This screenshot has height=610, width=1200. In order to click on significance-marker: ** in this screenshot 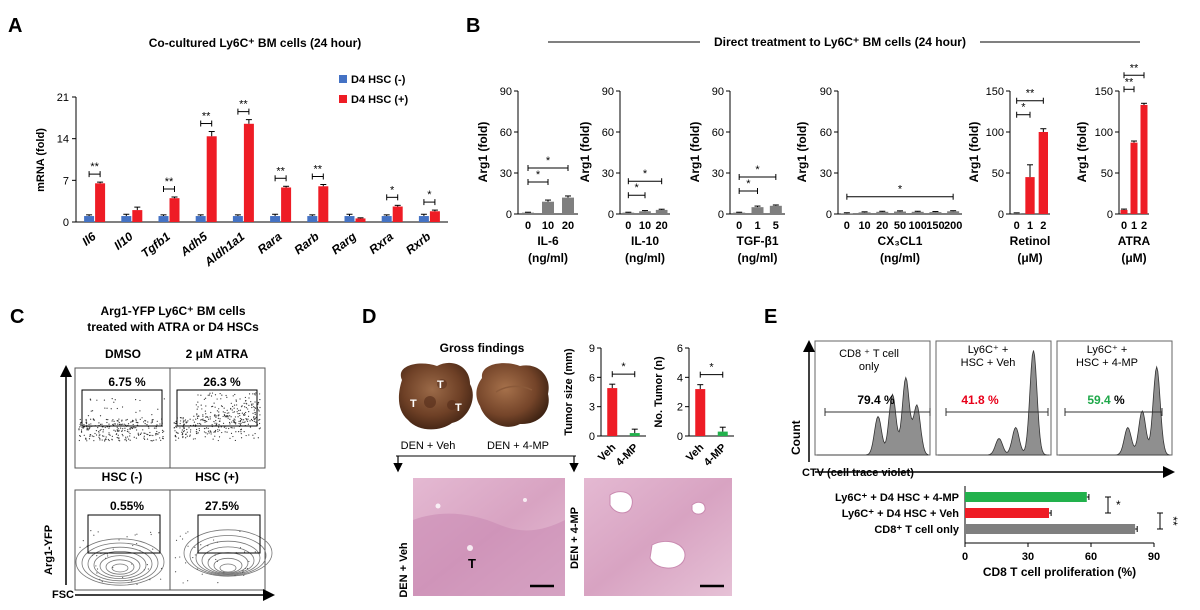, I will do `click(94, 167)`.